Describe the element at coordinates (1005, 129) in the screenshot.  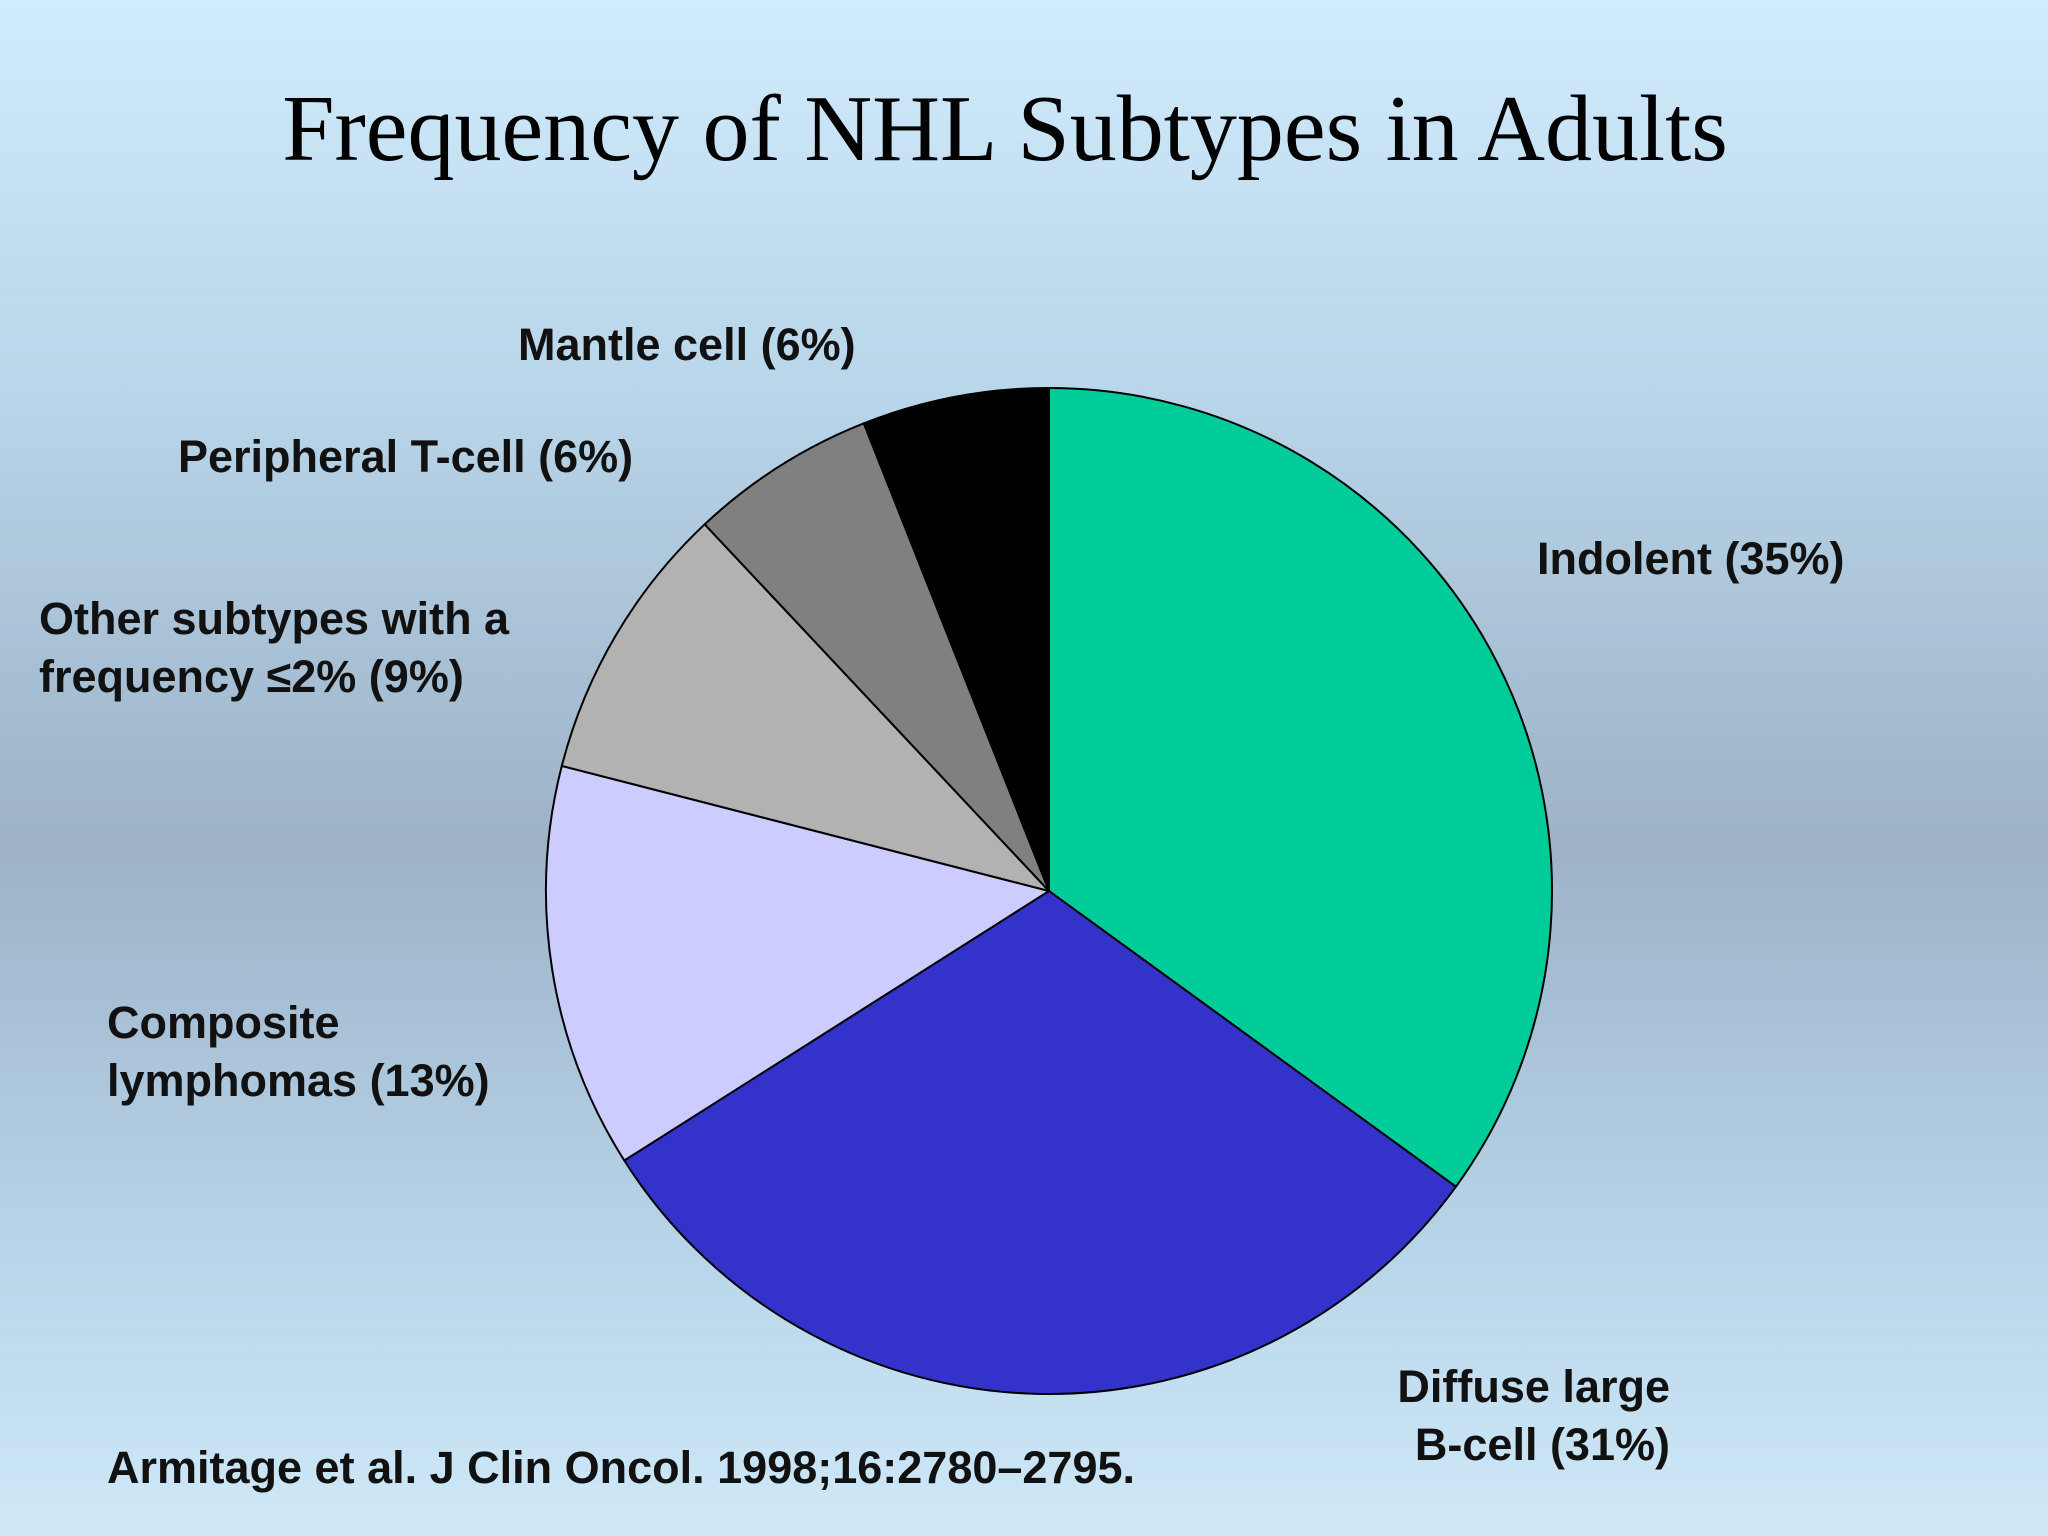
I see `chart-title: Frequency of NHL Subtypes in Adults` at that location.